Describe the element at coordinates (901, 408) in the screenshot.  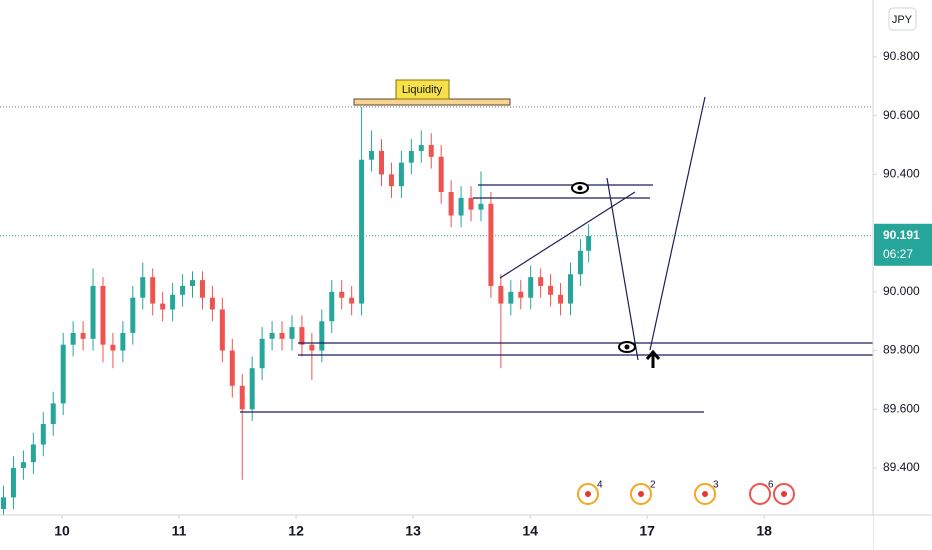
I see `y-tick-label: 89.600` at that location.